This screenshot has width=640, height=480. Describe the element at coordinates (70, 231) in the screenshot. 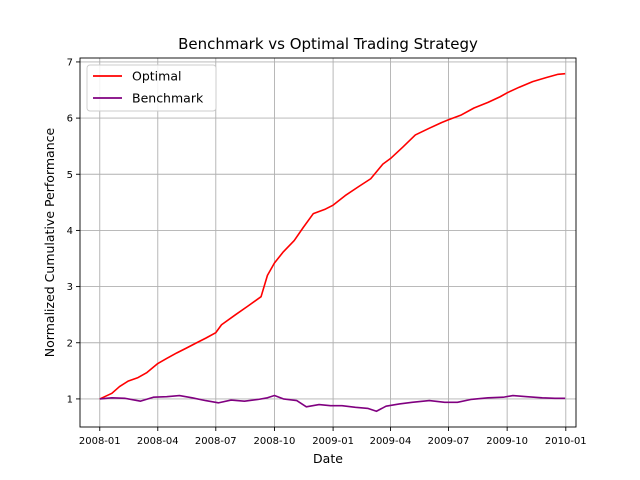

I see `y-tick-label: 4` at that location.